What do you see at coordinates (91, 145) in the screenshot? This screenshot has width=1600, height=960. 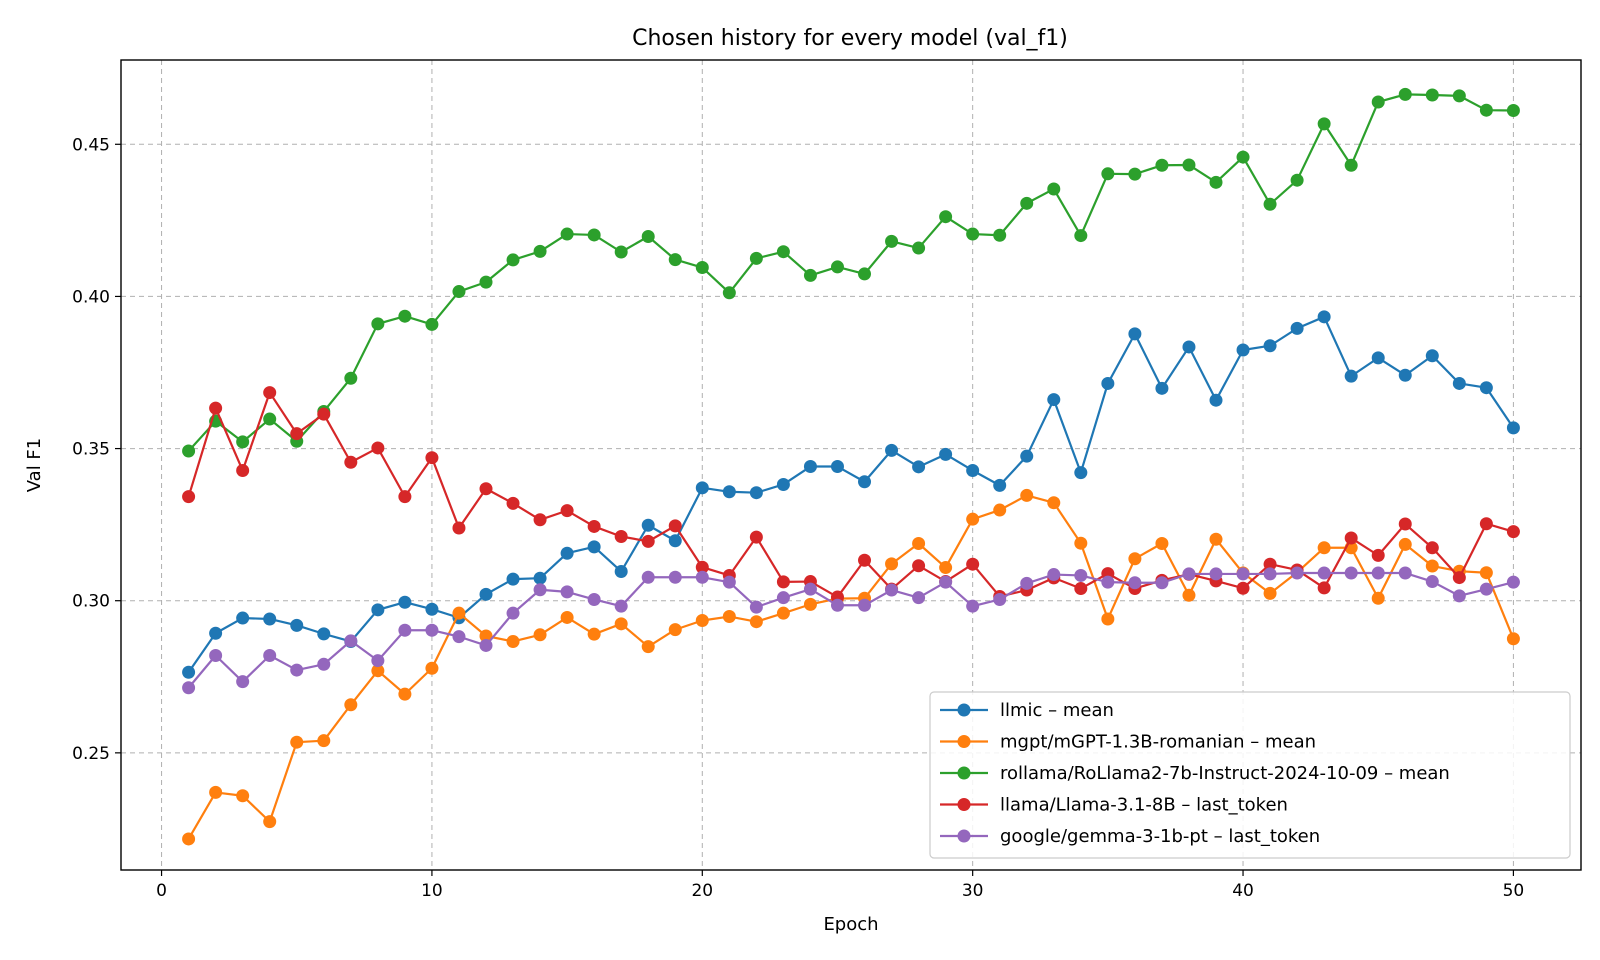 I see `y-tick-label: 0.45` at bounding box center [91, 145].